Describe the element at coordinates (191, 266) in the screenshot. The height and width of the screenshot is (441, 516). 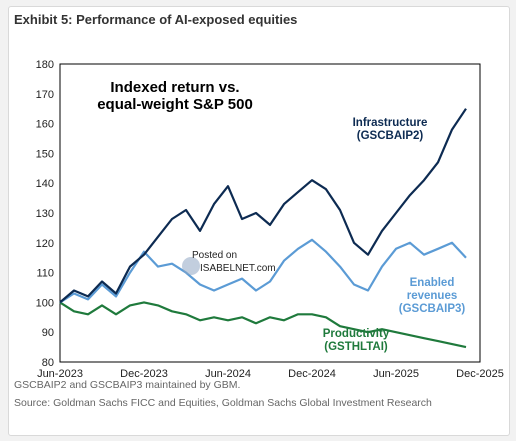
I see `watermark-globe-icon` at that location.